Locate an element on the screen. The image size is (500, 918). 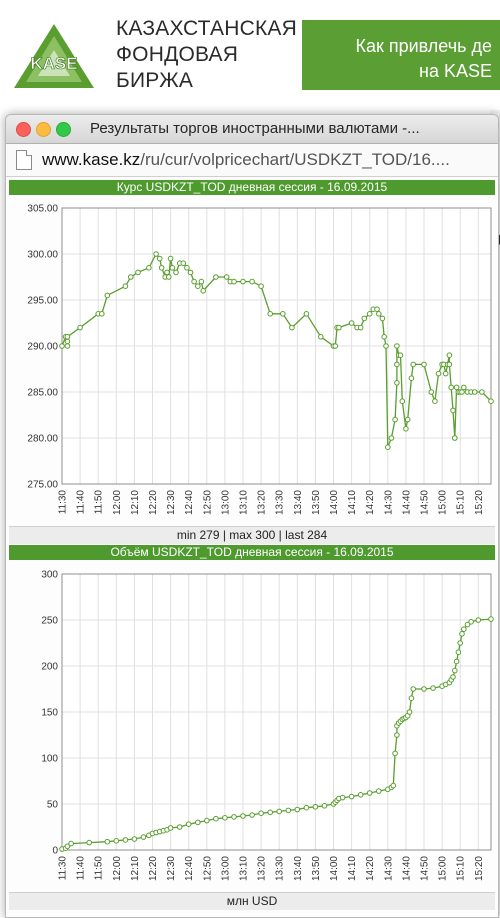
x-tick-label: 12:40 is located at coordinates (189, 868).